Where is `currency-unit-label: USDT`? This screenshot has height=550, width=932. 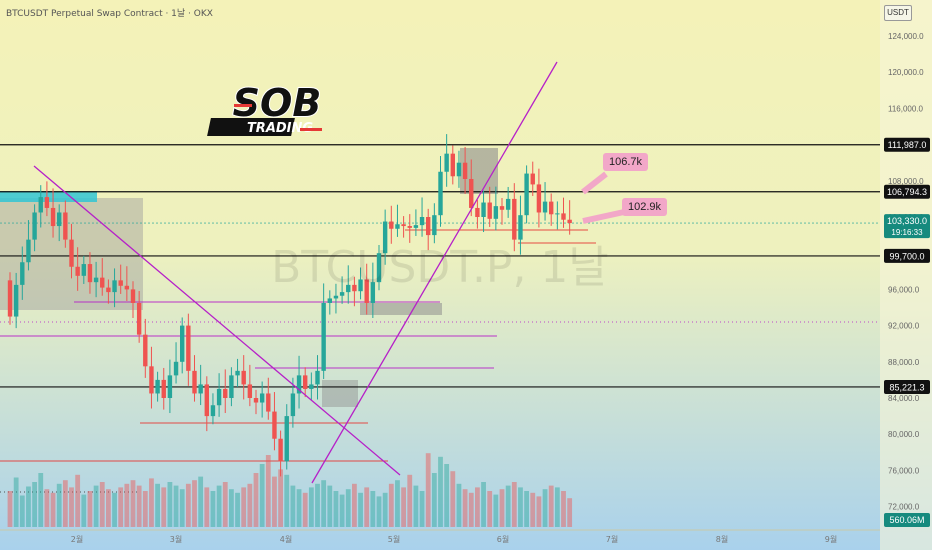
currency-unit-label: USDT is located at coordinates (898, 13).